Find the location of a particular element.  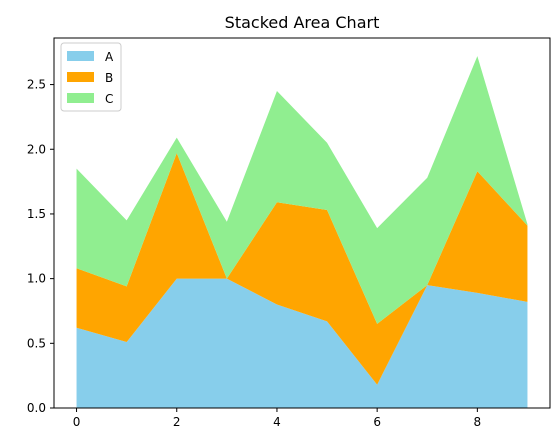

legend-swatch-c is located at coordinates (80, 98).